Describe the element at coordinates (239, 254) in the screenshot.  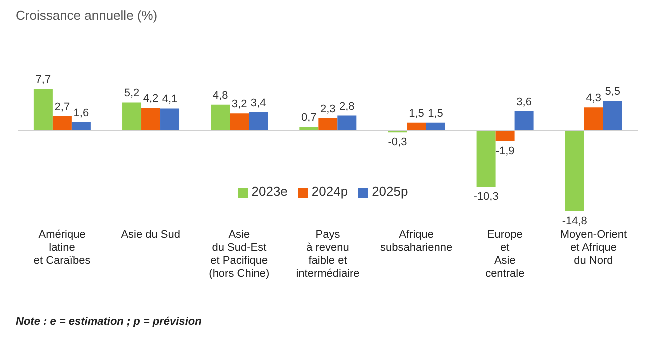
I see `x-tick-label: Asie du Sud-Est et Pacifique (hors Chine)` at that location.